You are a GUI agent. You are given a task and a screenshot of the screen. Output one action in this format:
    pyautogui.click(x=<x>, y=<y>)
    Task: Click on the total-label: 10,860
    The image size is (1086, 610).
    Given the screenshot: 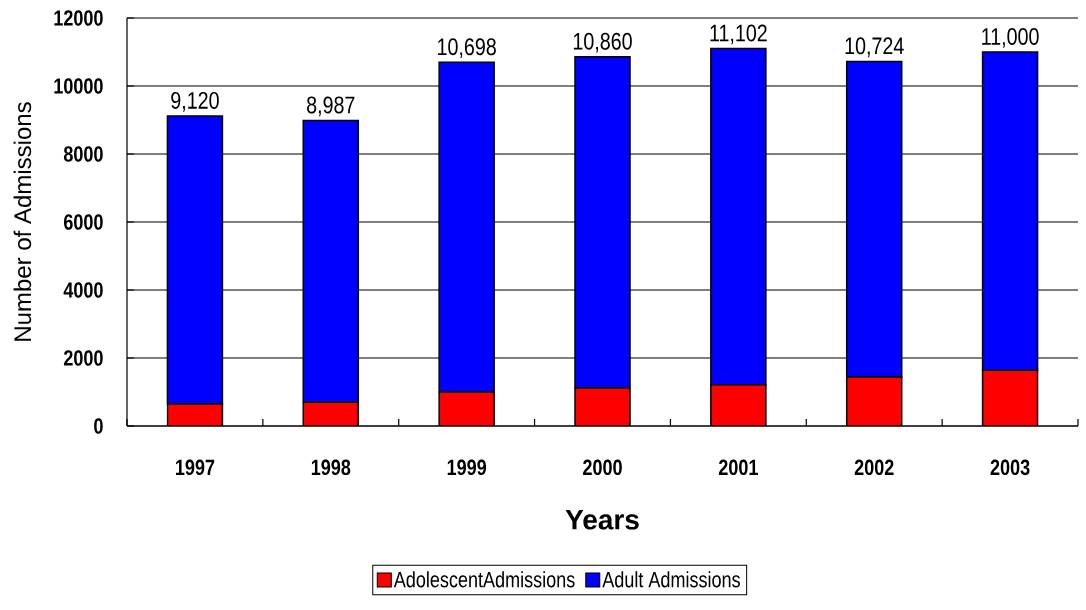 What is the action you would take?
    pyautogui.click(x=602, y=42)
    